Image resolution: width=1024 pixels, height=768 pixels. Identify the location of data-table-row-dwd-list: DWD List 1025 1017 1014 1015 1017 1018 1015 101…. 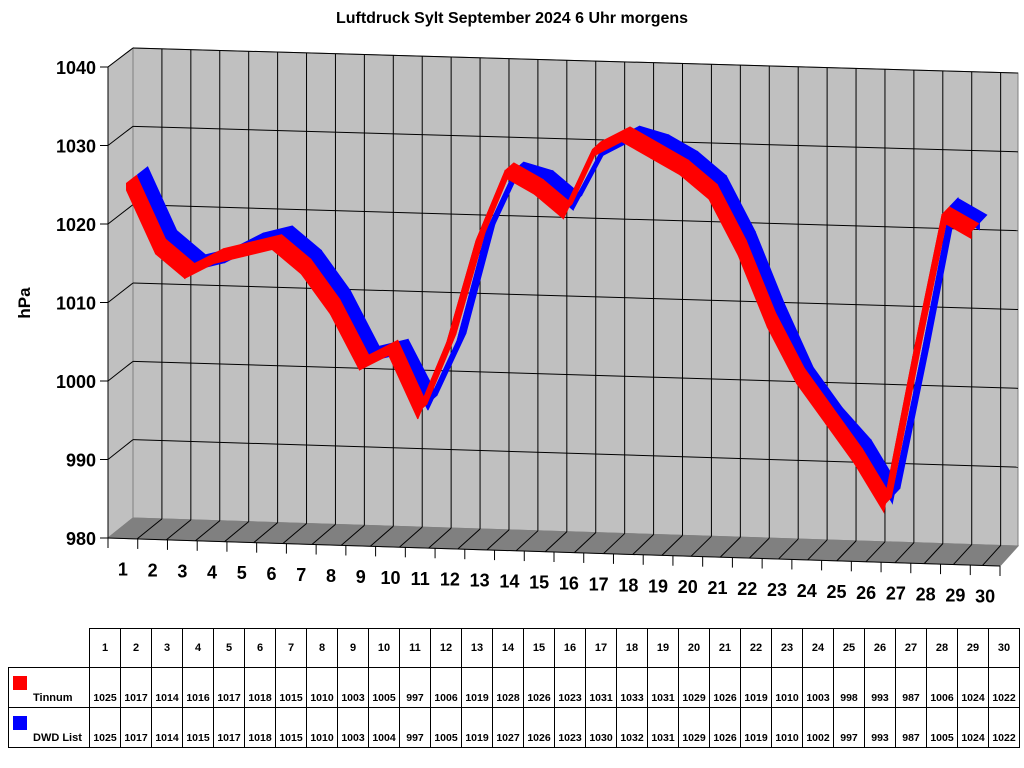
(514, 727).